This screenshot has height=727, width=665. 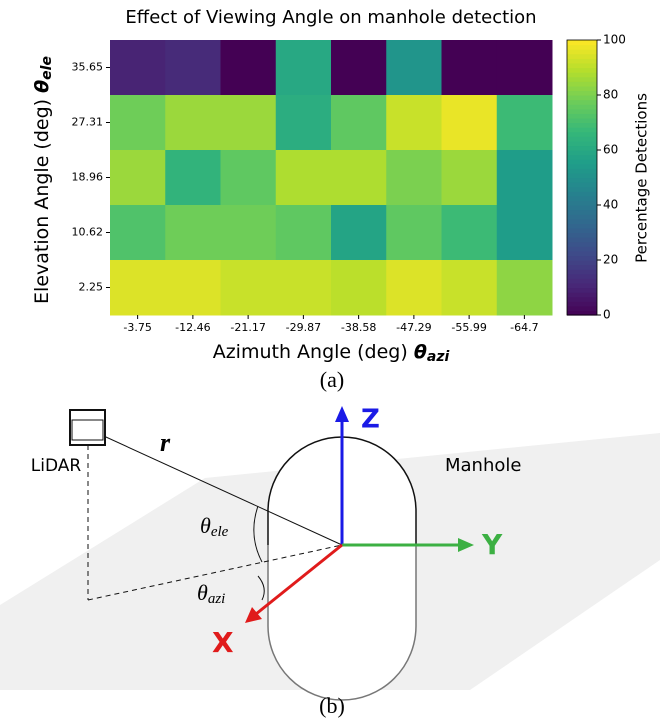 What do you see at coordinates (258, 534) in the screenshot?
I see `elevation-arc` at bounding box center [258, 534].